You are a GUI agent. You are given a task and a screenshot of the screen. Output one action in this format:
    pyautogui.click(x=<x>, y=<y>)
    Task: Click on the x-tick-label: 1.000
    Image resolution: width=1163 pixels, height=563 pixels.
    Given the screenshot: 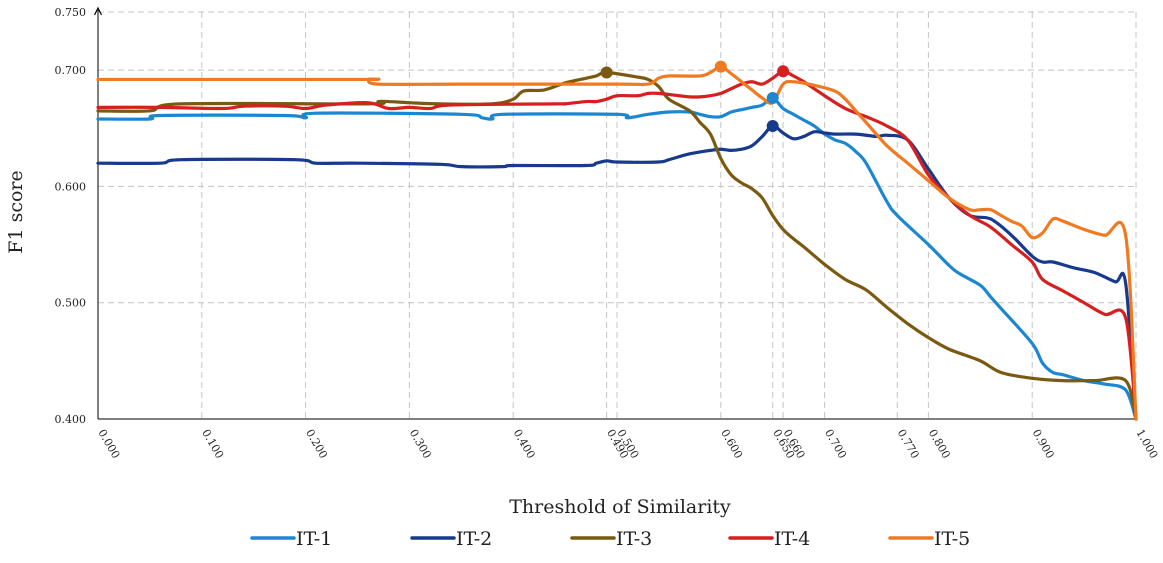 What is the action you would take?
    pyautogui.click(x=1146, y=444)
    